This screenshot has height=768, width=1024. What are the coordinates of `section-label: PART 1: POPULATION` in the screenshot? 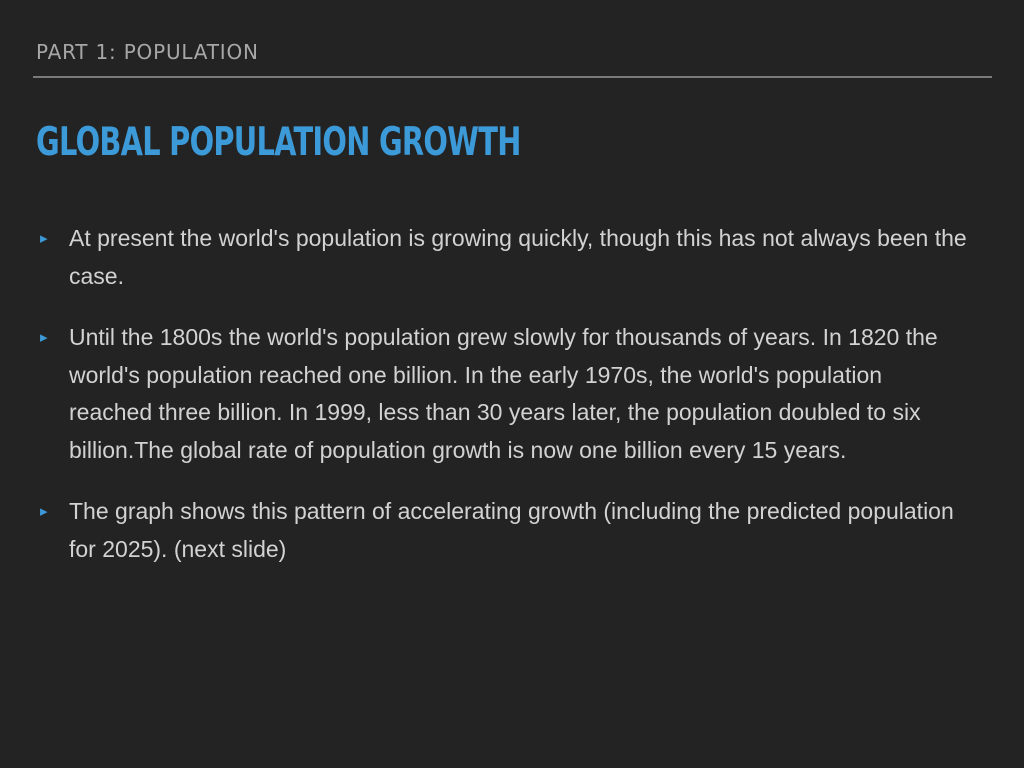 It's located at (147, 52).